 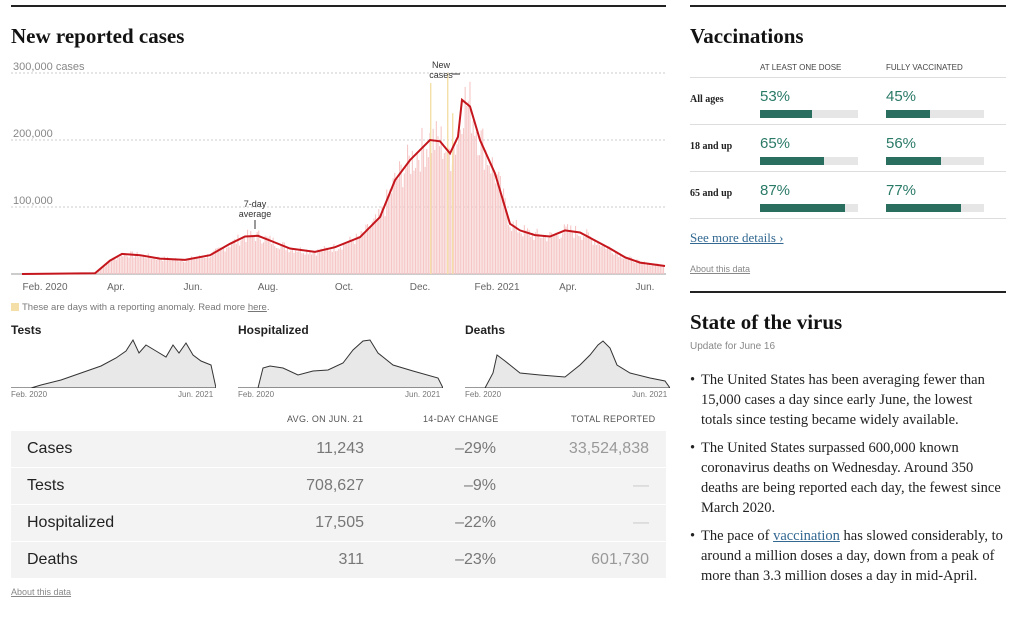 I want to click on header-avg: AVG. ON JUN. 21, so click(x=325, y=419).